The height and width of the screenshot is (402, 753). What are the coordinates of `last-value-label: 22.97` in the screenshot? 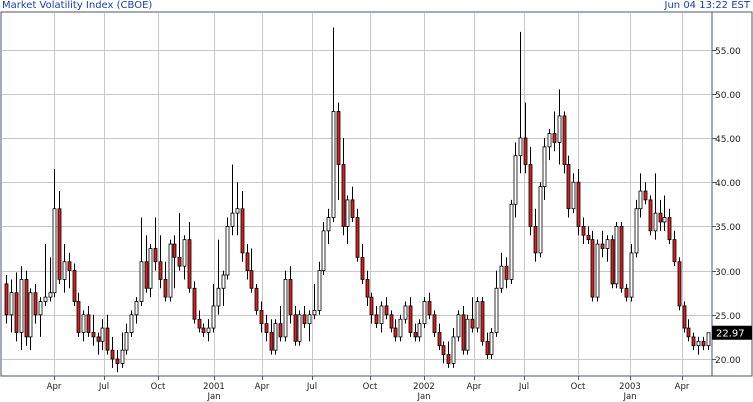 It's located at (730, 334).